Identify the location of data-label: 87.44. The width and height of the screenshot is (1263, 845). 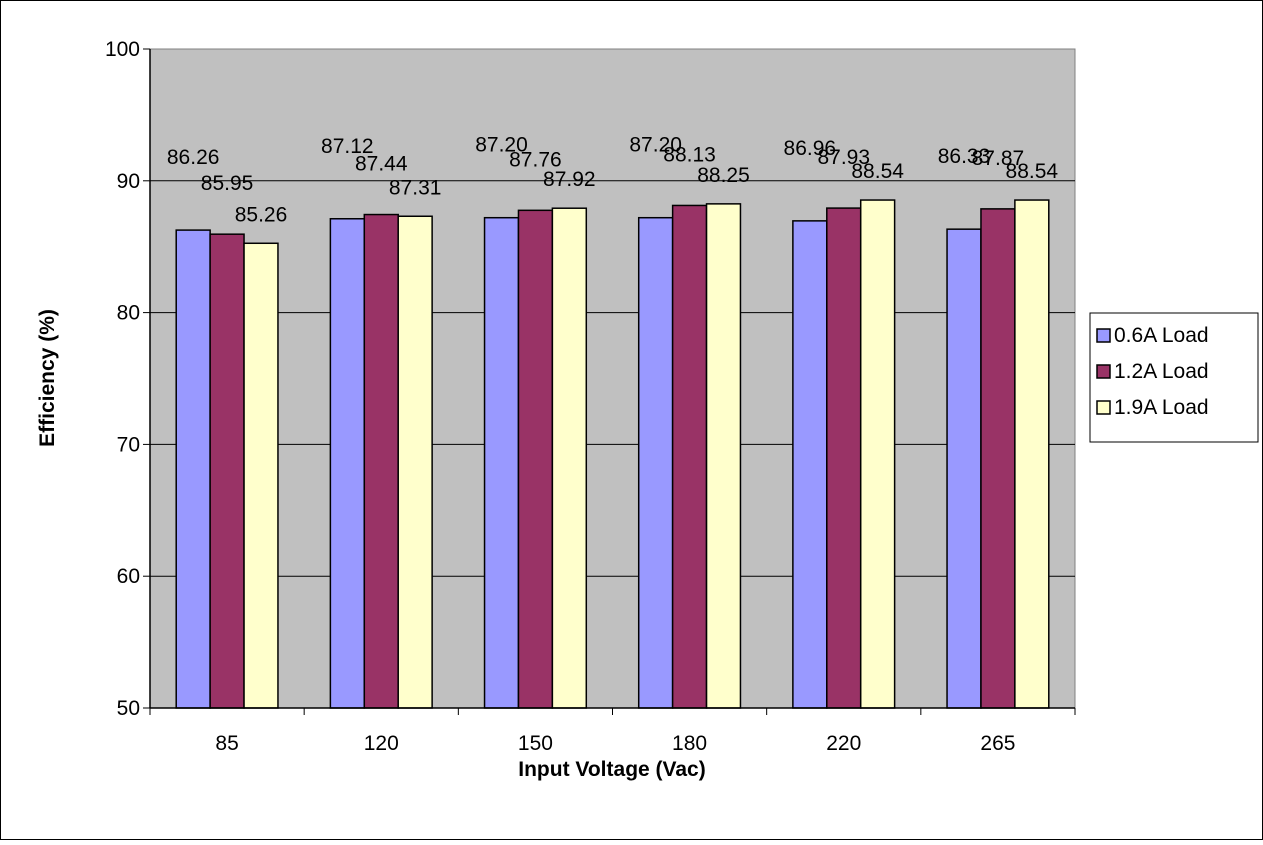
(381, 164).